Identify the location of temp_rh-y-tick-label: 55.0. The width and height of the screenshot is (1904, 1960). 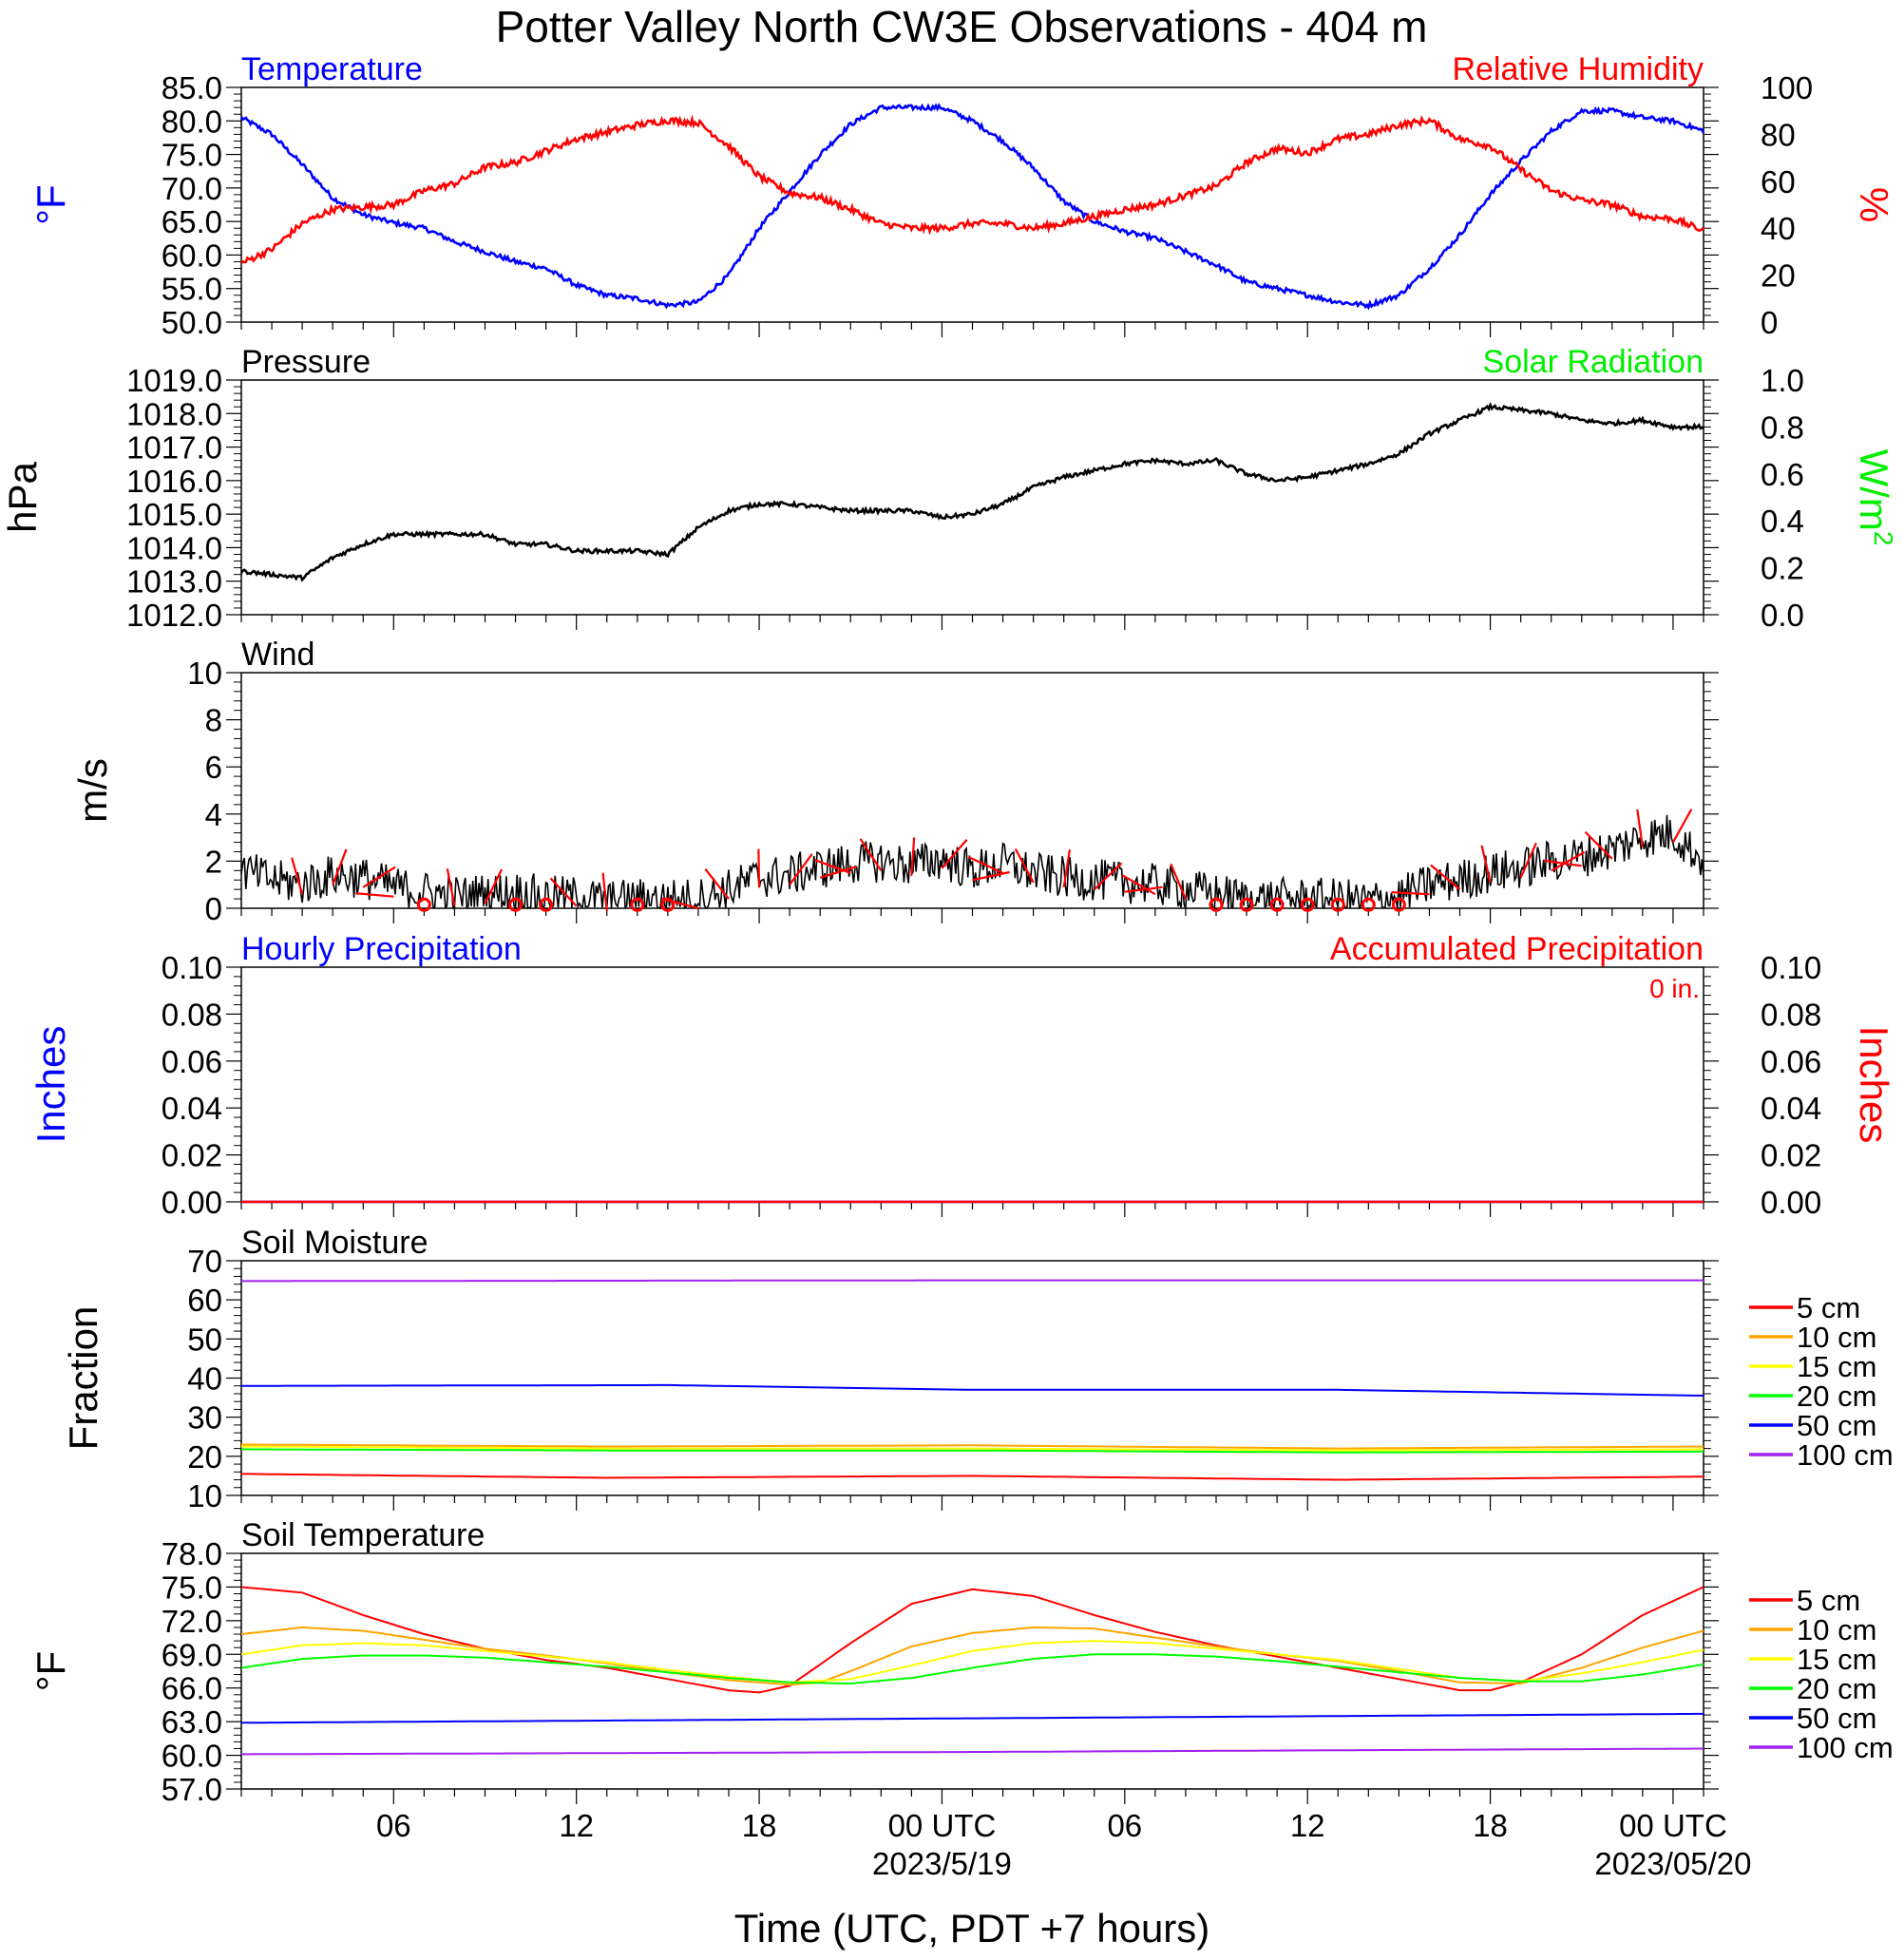
(192, 289).